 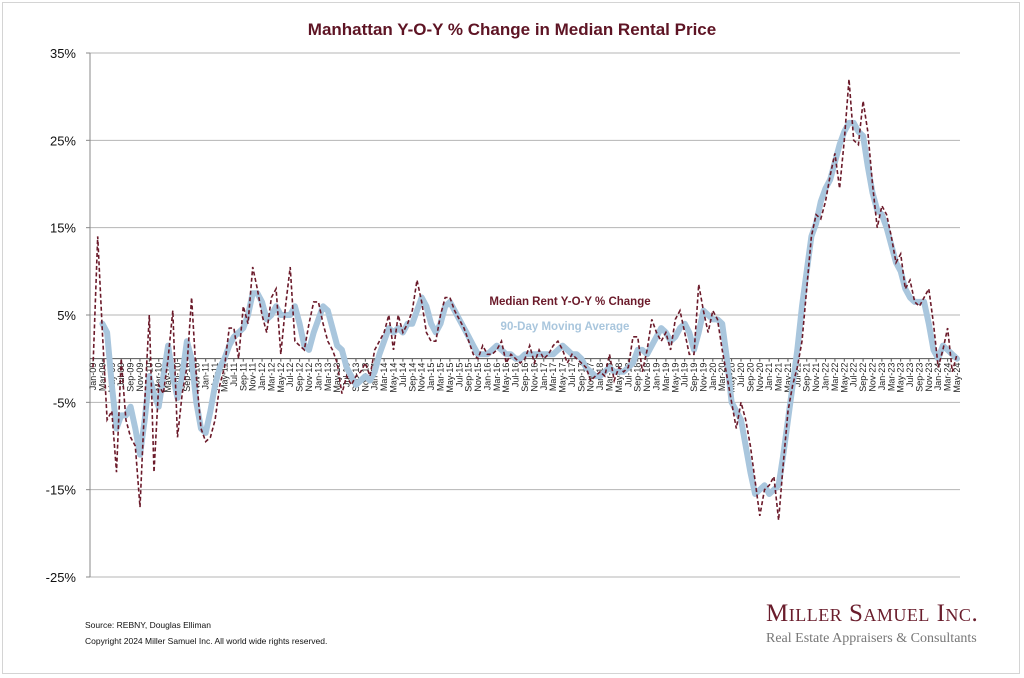 I want to click on x-tick-label: Mar-24, so click(x=948, y=377).